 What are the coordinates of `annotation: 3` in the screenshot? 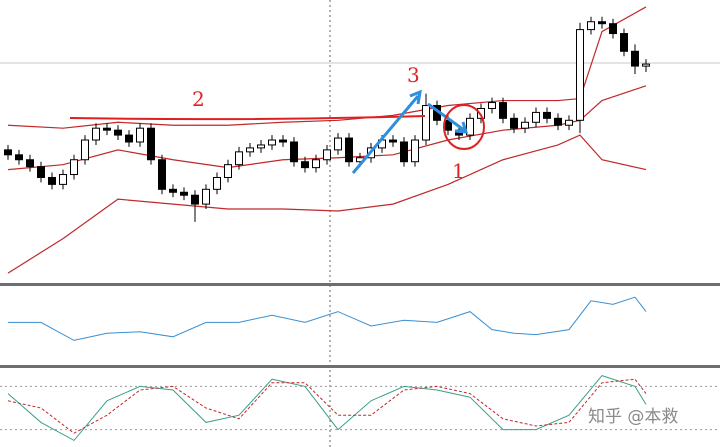 It's located at (413, 75).